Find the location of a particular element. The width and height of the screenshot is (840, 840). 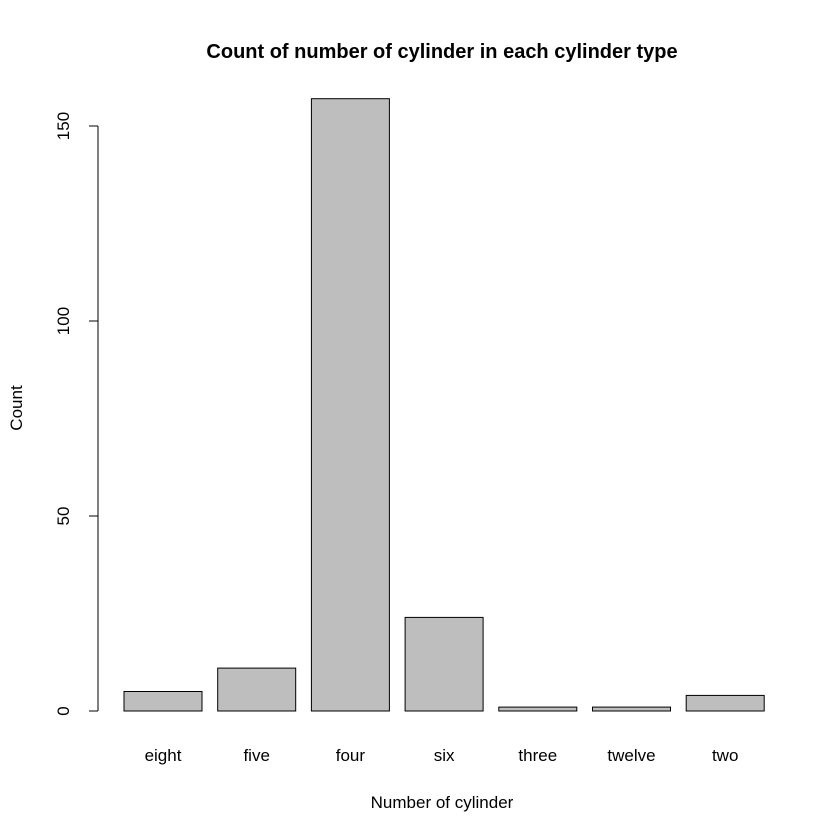

bar-three is located at coordinates (538, 709).